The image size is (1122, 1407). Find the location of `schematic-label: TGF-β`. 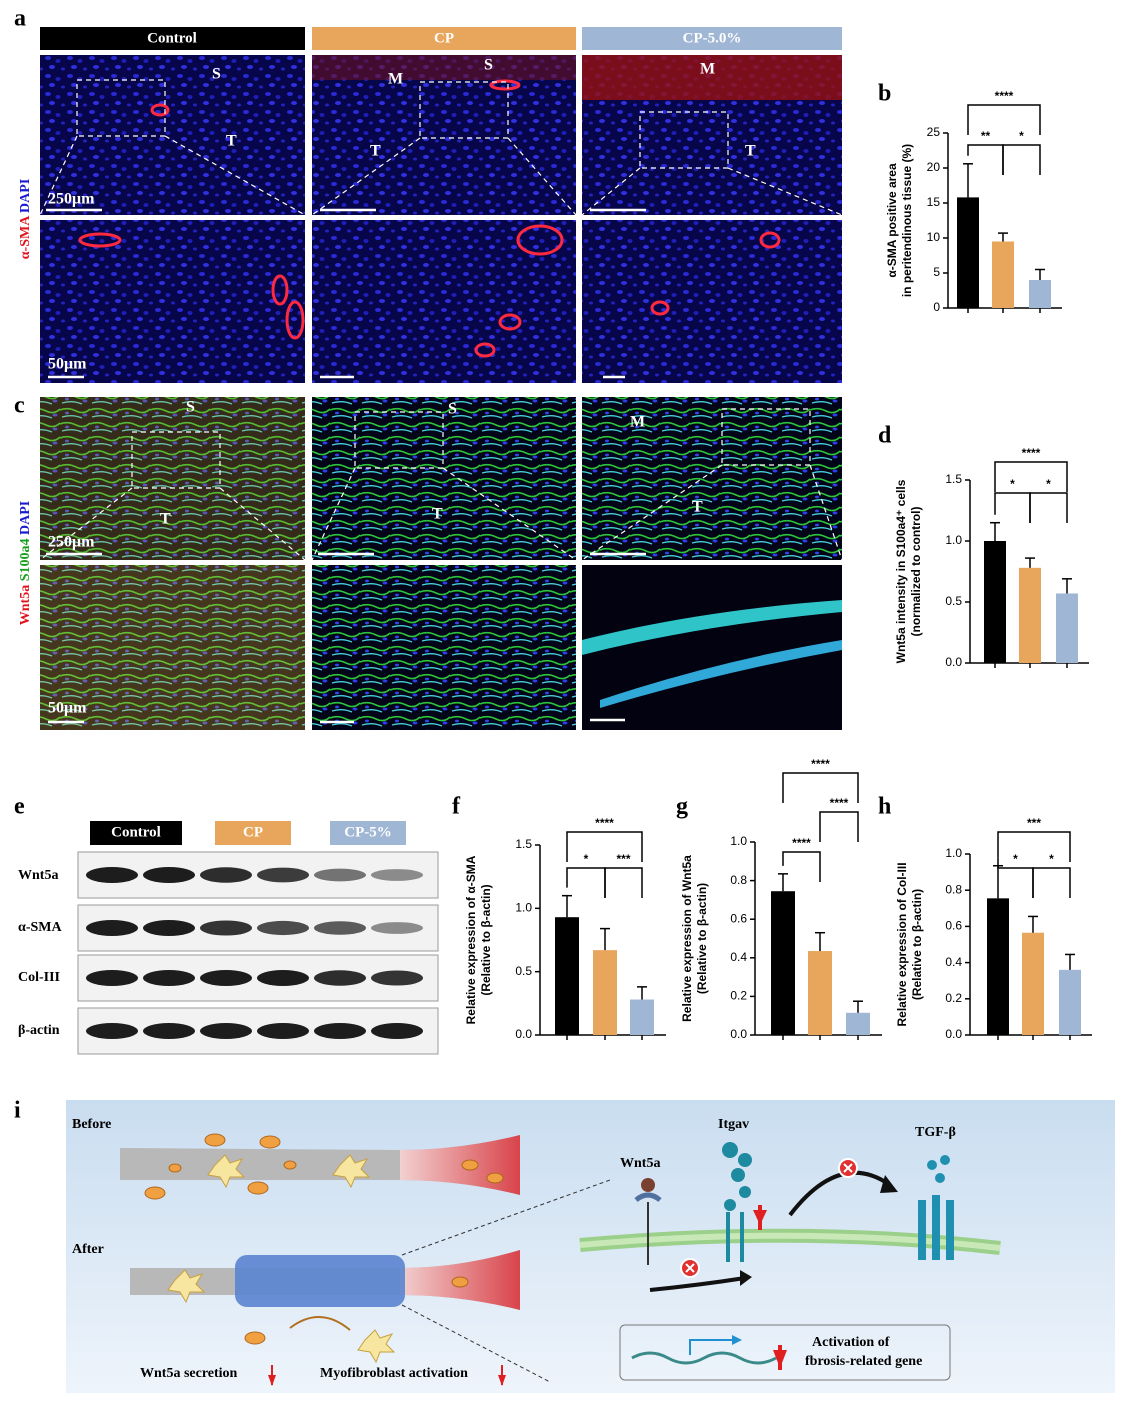

schematic-label: TGF-β is located at coordinates (935, 1132).